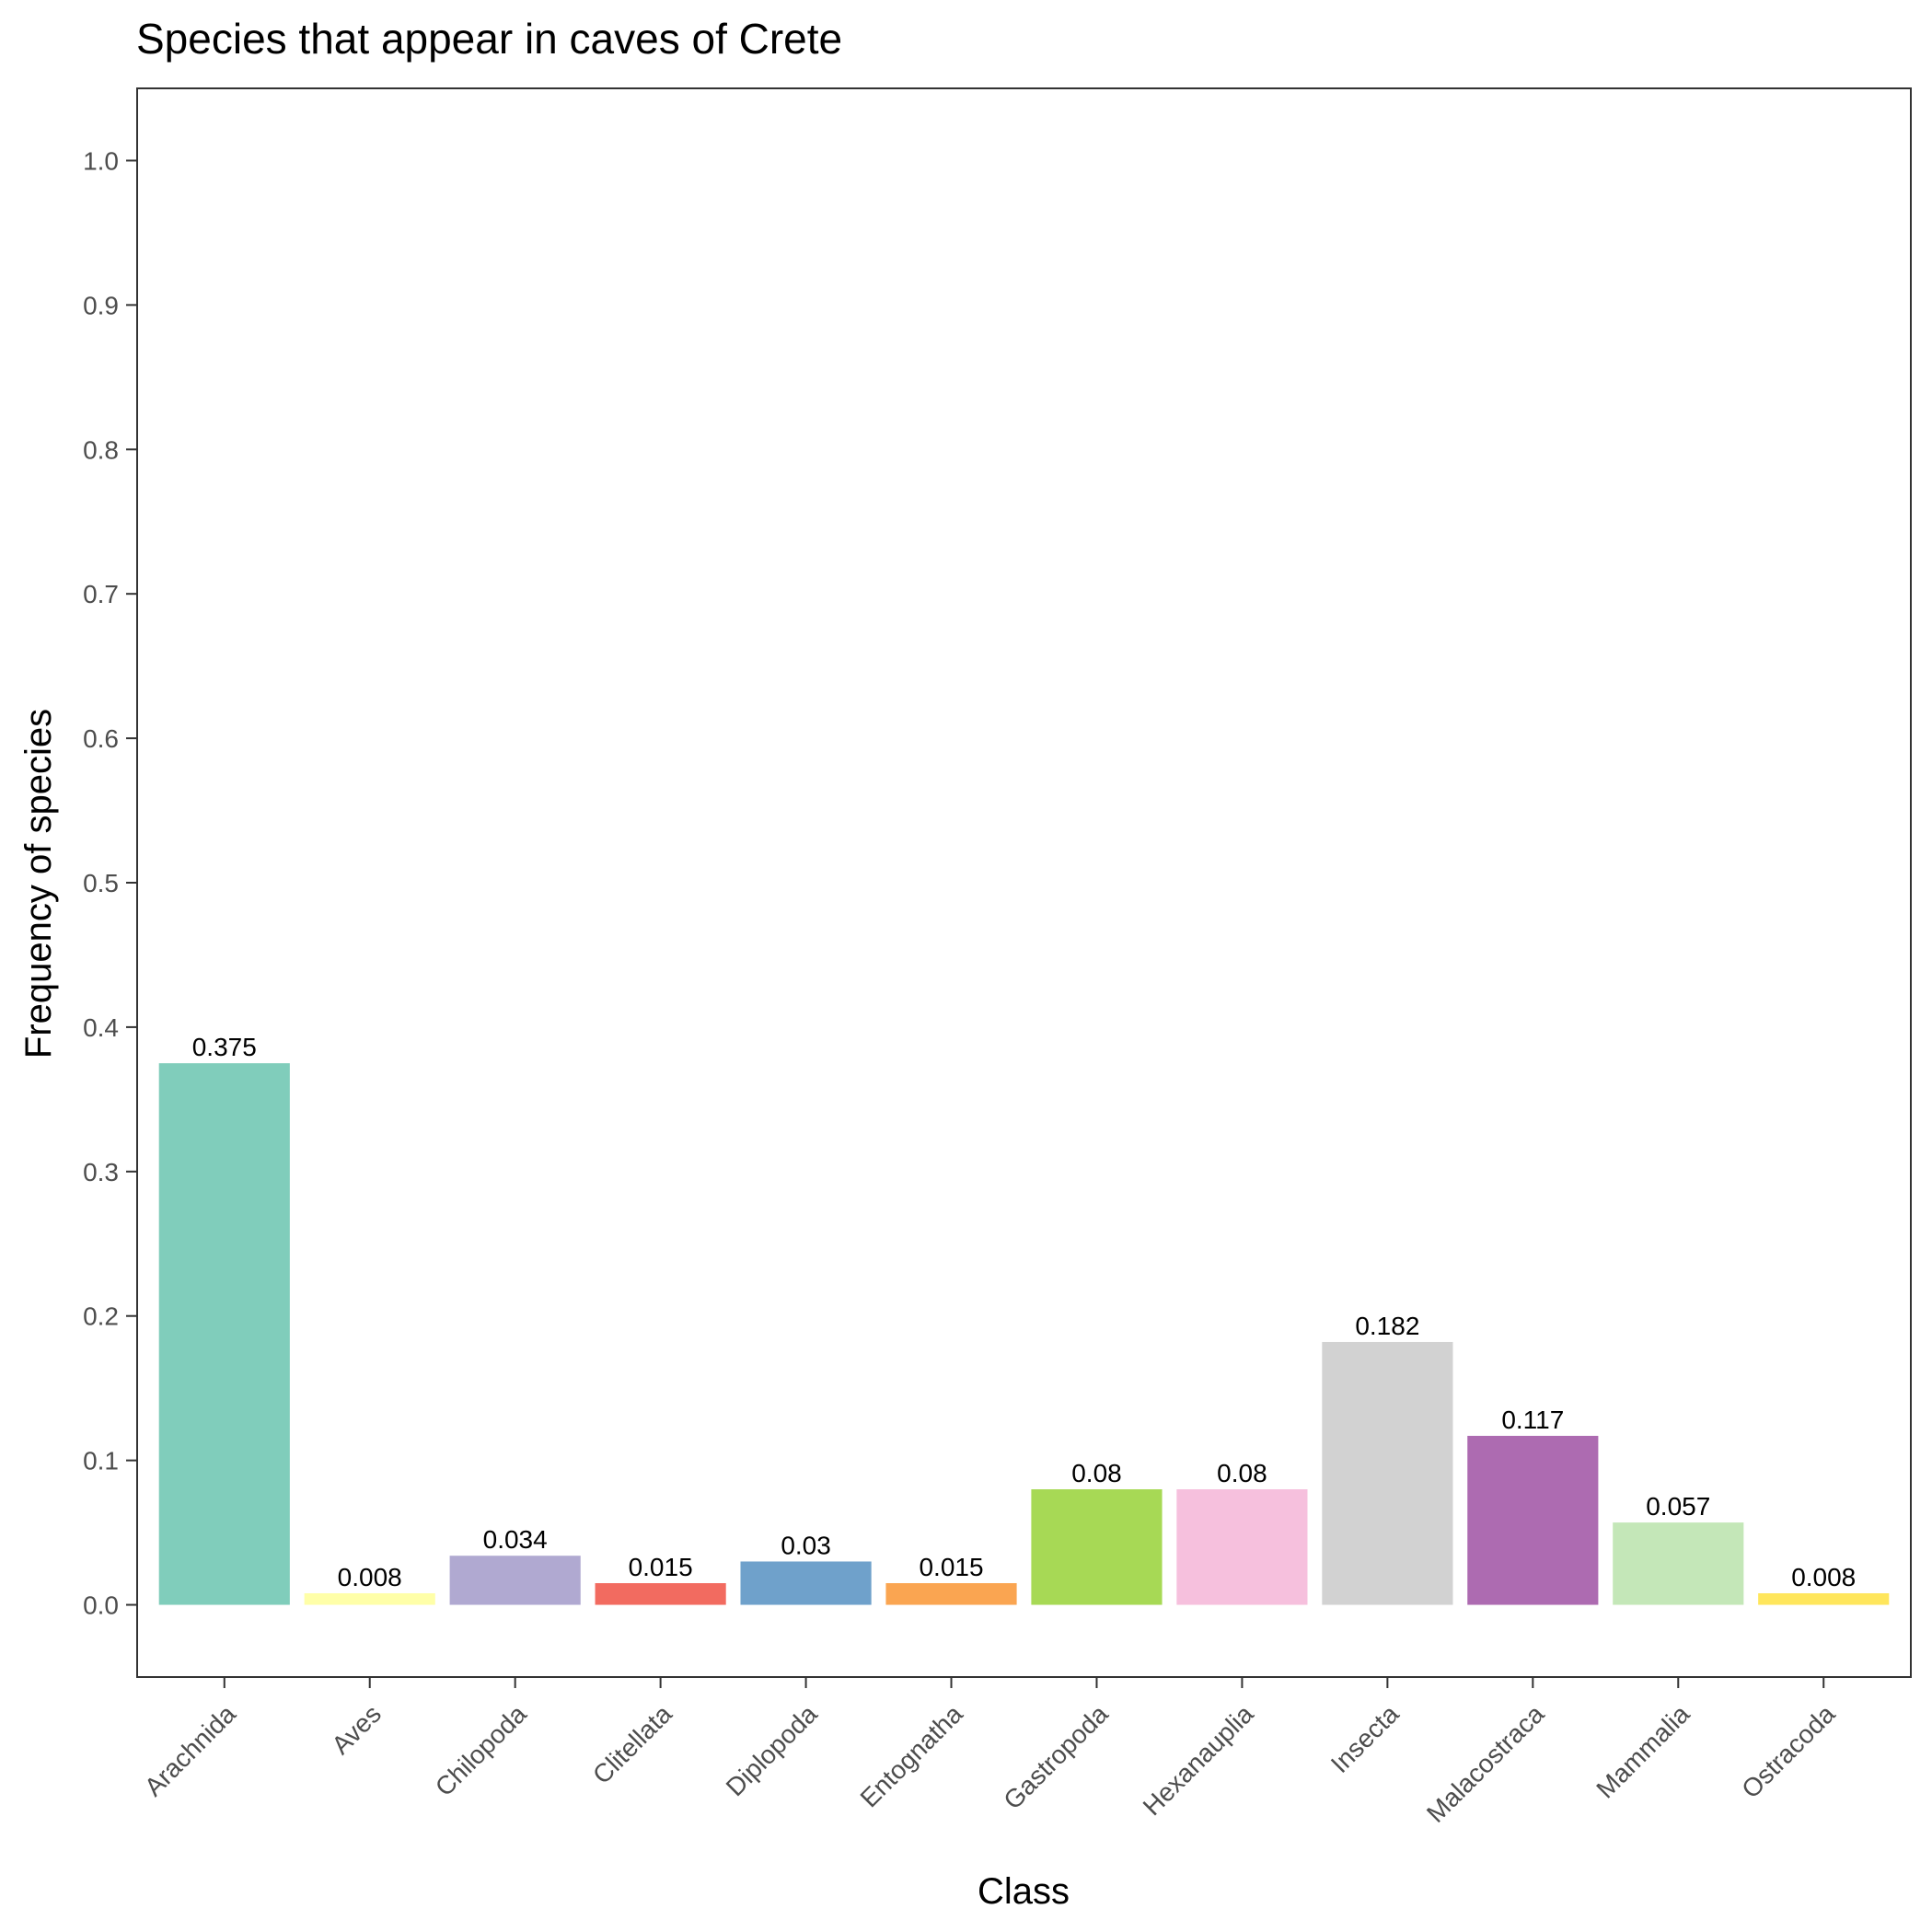 This screenshot has height=1932, width=1932. I want to click on x-axis-title: Class, so click(1024, 1892).